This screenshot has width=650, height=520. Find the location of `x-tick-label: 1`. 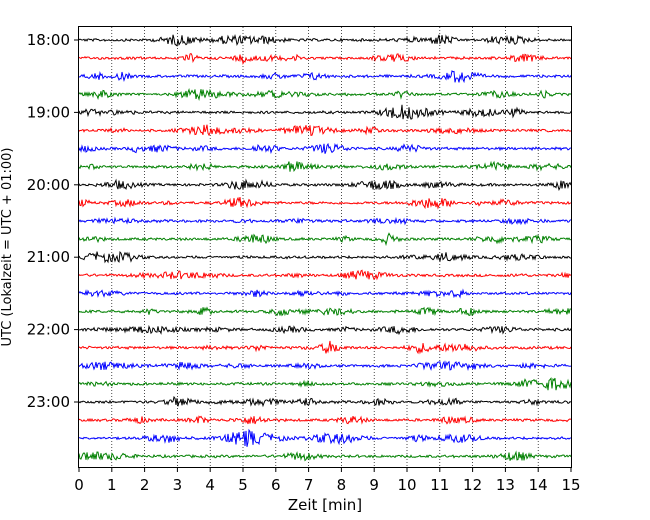

x-tick-label: 1 is located at coordinates (112, 485).